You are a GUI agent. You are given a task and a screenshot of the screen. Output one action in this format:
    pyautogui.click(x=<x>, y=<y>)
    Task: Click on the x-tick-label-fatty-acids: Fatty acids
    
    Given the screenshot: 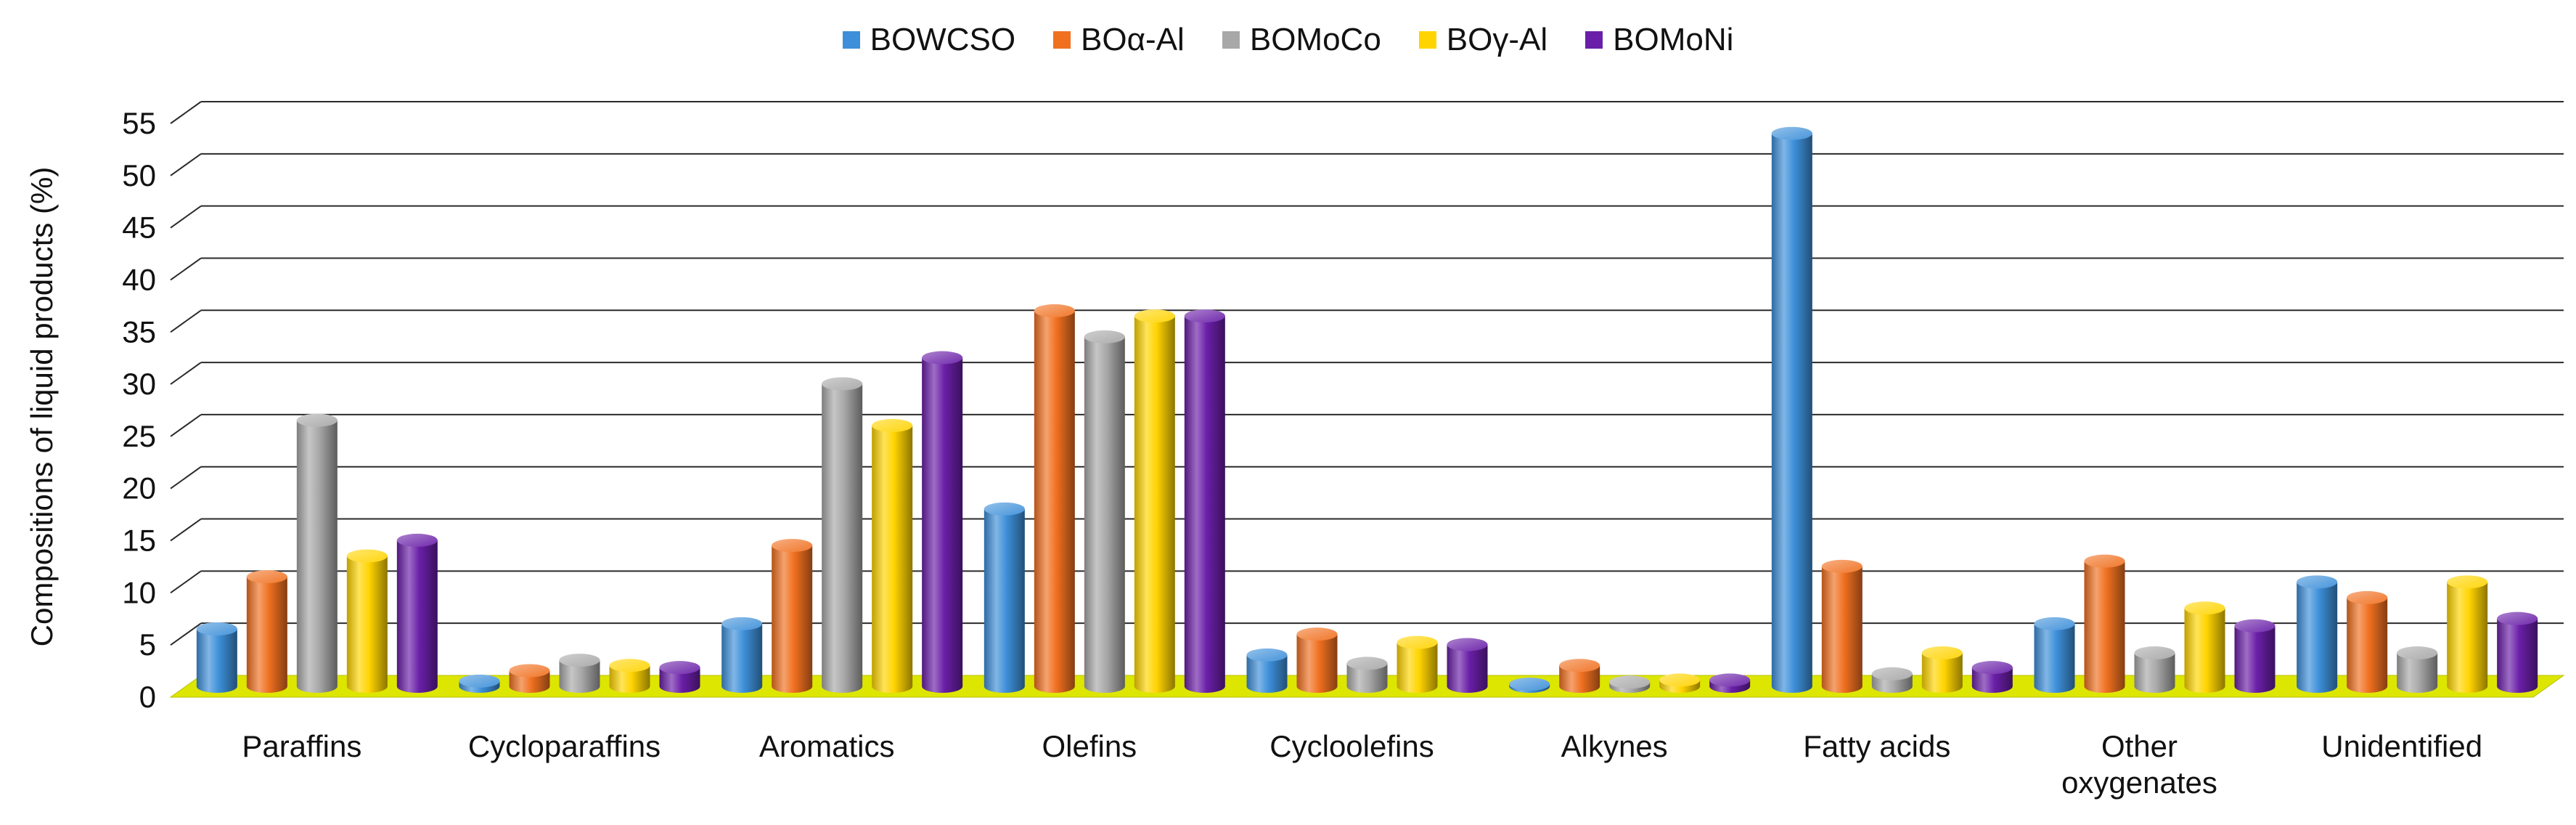 What is the action you would take?
    pyautogui.click(x=1877, y=746)
    